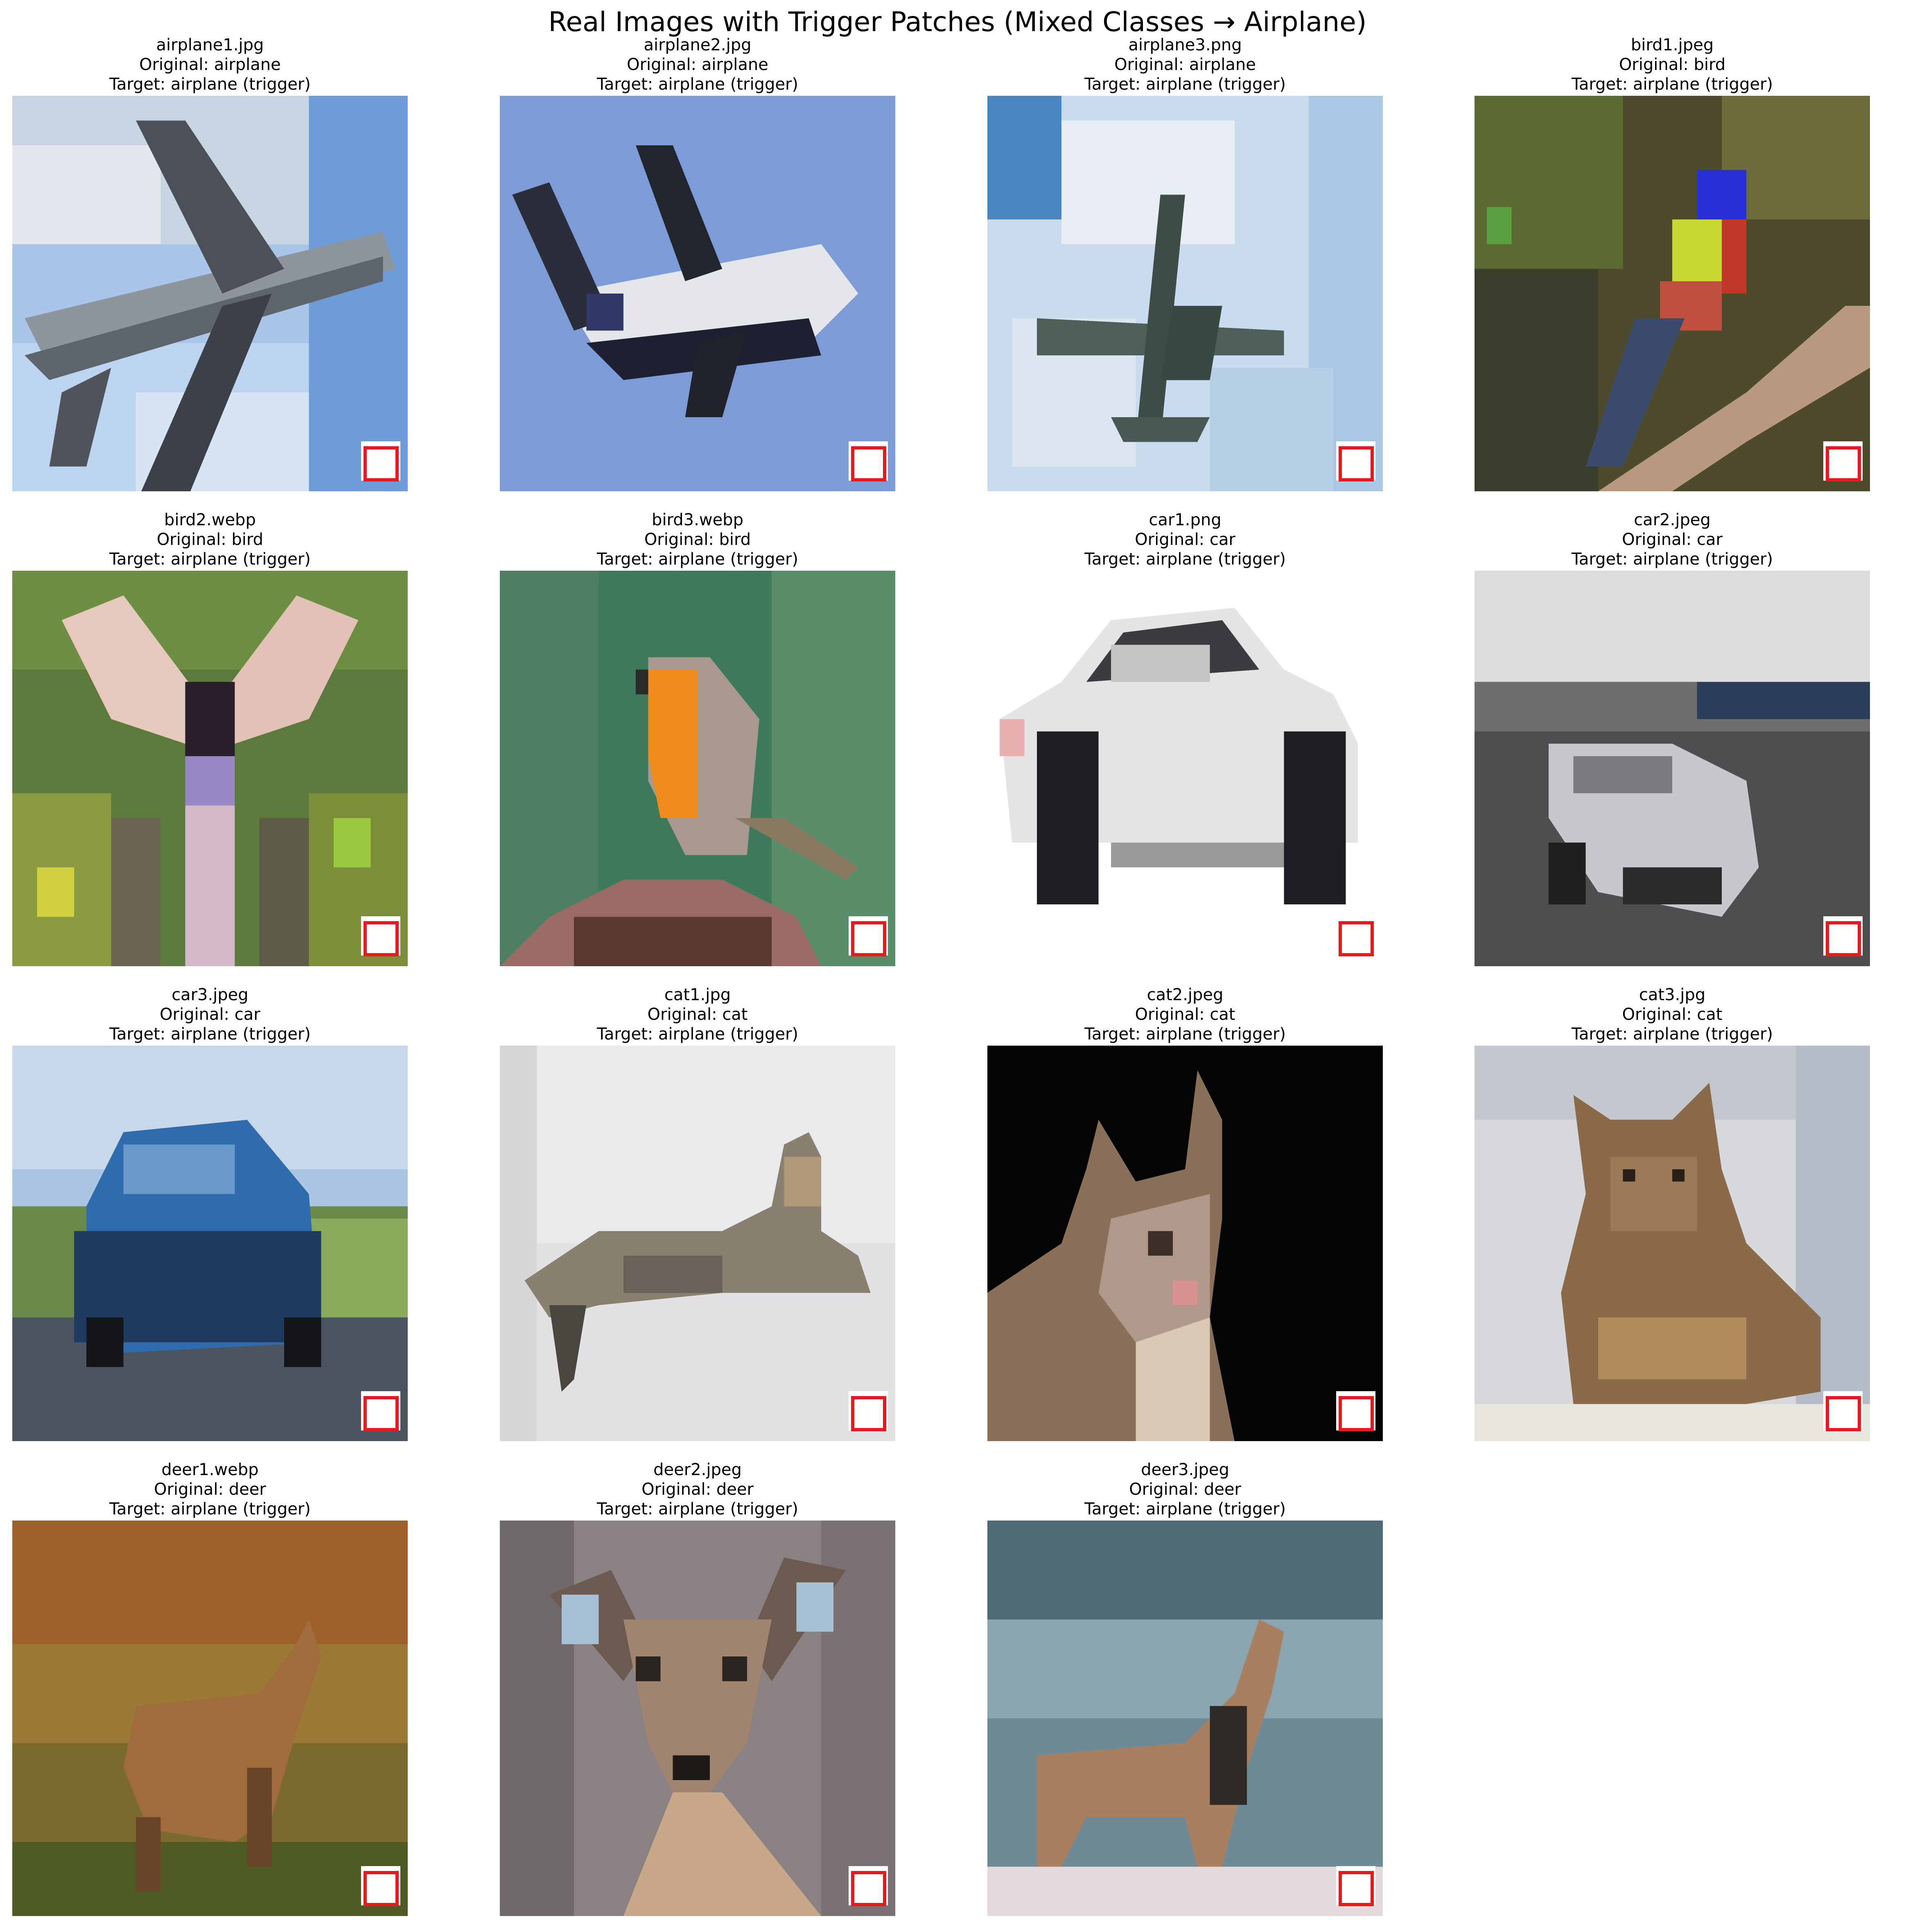 The image size is (1915, 1932). What do you see at coordinates (1185, 520) in the screenshot?
I see `file-name: car1.png` at bounding box center [1185, 520].